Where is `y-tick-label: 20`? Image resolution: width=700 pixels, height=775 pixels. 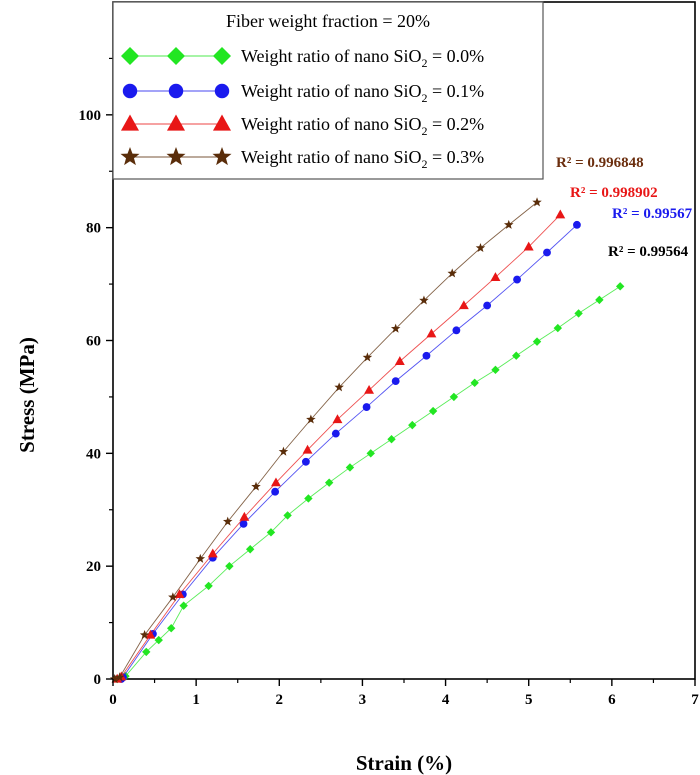
y-tick-label: 20 is located at coordinates (93, 567).